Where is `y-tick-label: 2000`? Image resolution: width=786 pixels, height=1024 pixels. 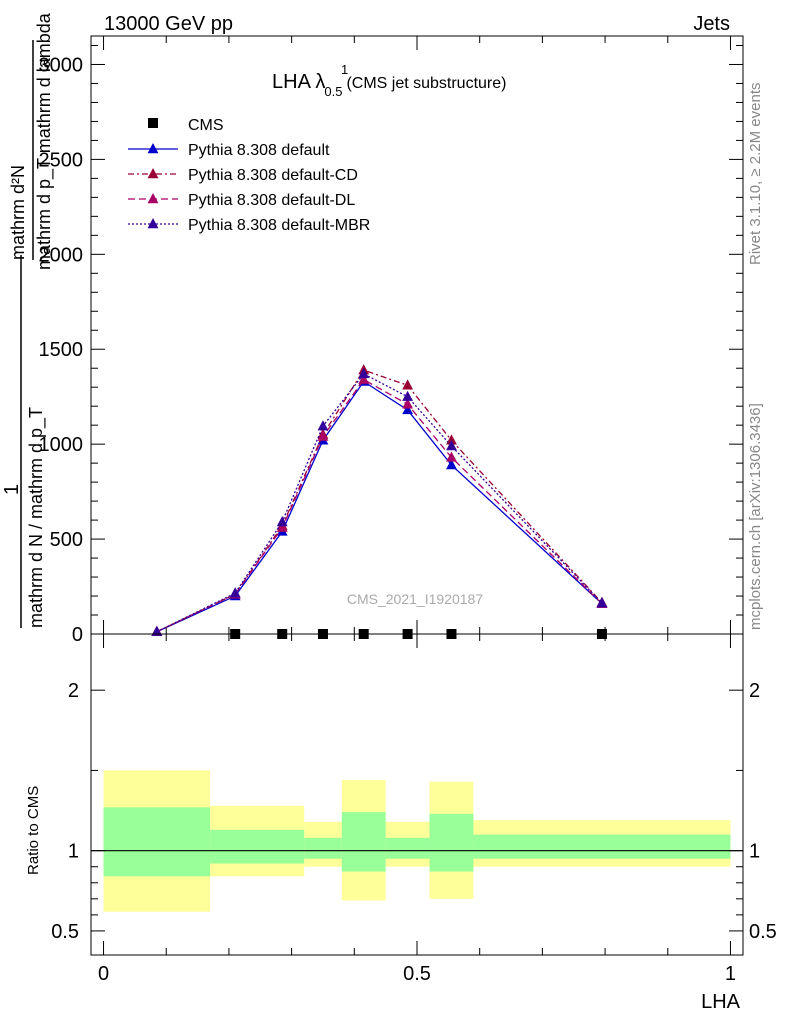
y-tick-label: 2000 is located at coordinates (61, 255).